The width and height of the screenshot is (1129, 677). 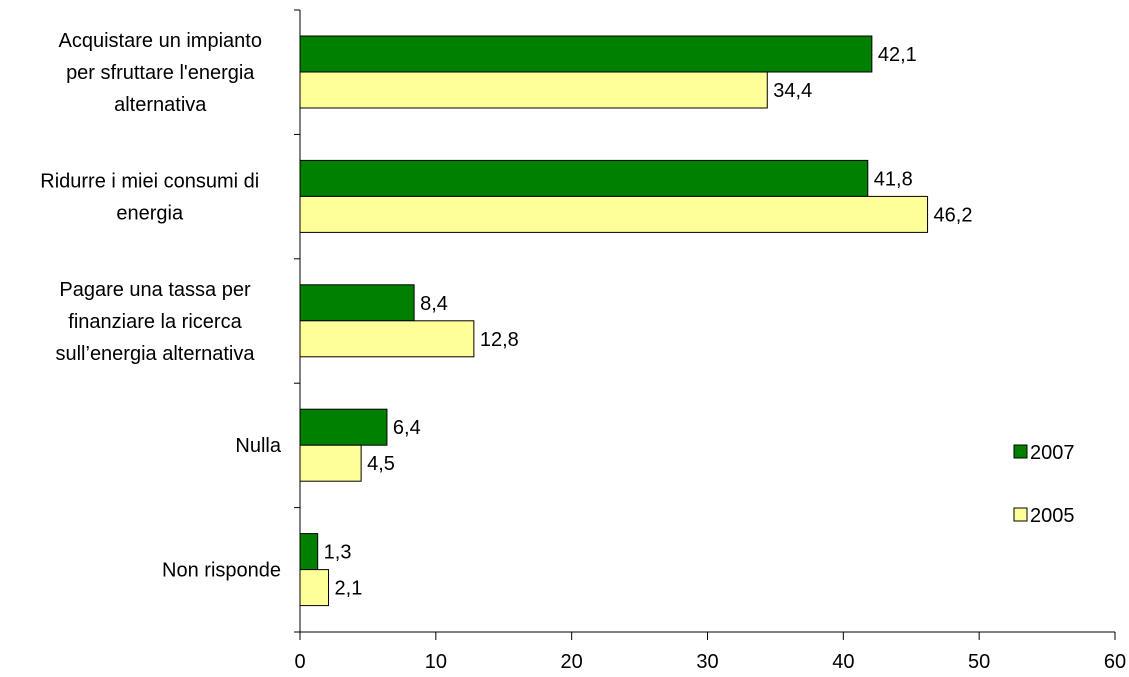 I want to click on category-label-1: Ridurre i miei consumi di energia, so click(x=149, y=197).